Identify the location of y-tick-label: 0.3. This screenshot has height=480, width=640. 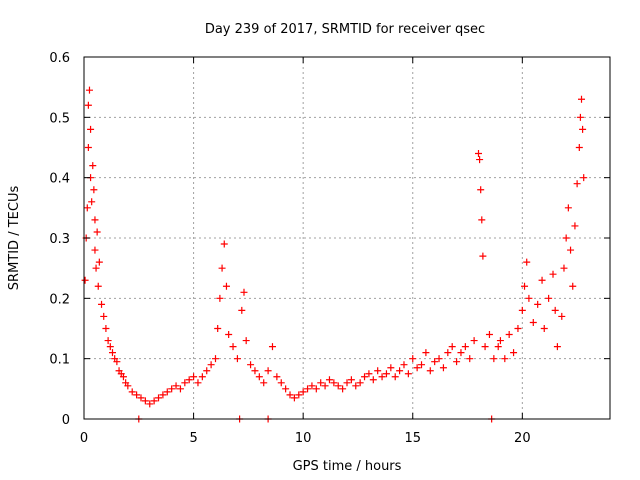
(59, 239).